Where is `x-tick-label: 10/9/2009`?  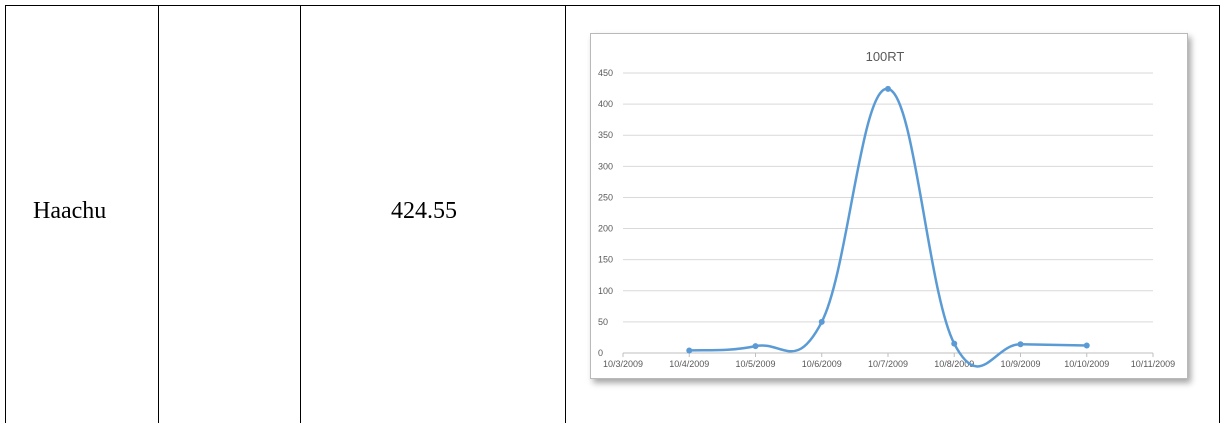 x-tick-label: 10/9/2009 is located at coordinates (1020, 364).